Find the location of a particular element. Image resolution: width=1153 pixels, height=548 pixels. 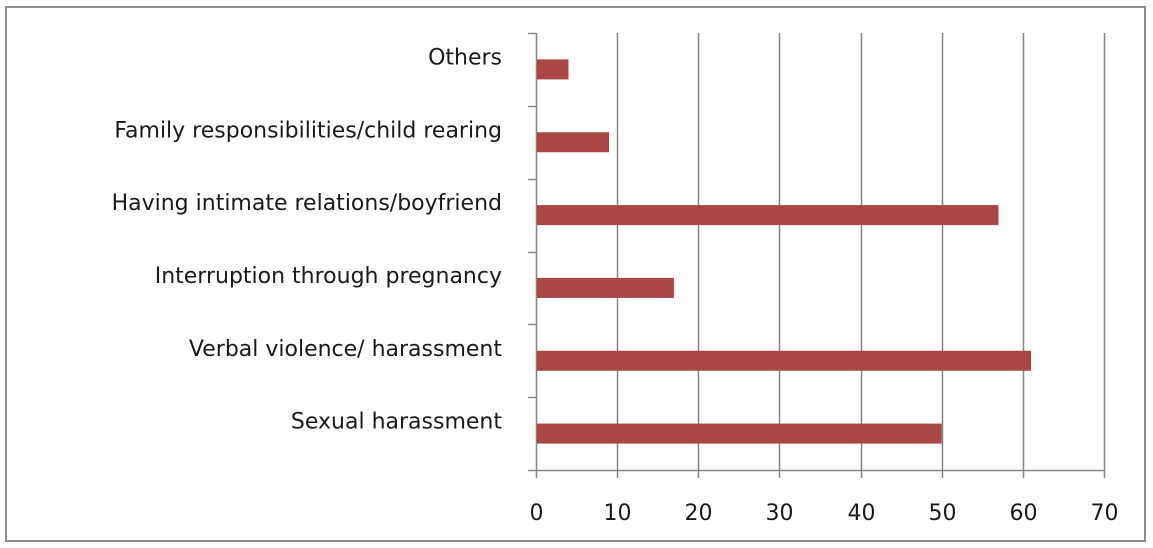

category-label-3: Having intimate relations/boyfriend is located at coordinates (307, 203).